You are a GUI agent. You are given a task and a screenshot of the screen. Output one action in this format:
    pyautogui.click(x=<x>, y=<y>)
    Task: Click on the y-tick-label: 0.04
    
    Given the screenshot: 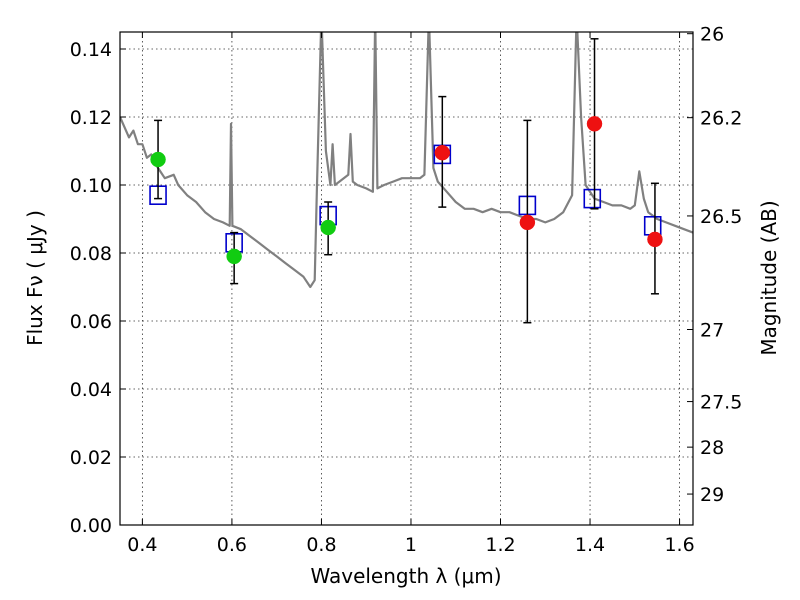 What is the action you would take?
    pyautogui.click(x=91, y=390)
    